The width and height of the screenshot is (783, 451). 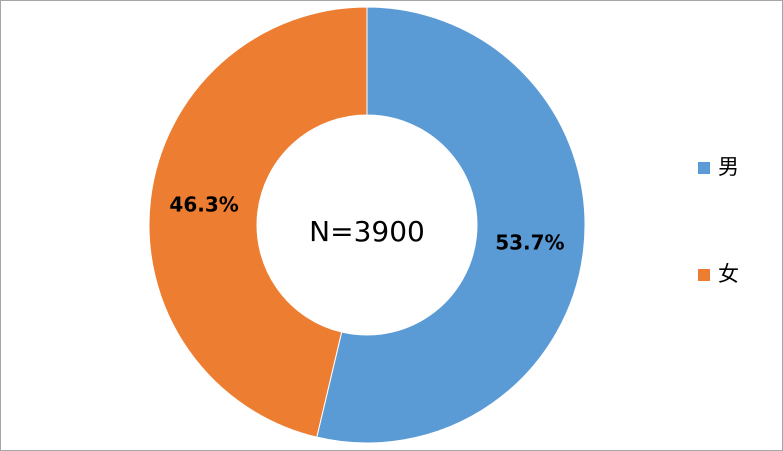 What do you see at coordinates (367, 231) in the screenshot?
I see `center-annotation: N=3900` at bounding box center [367, 231].